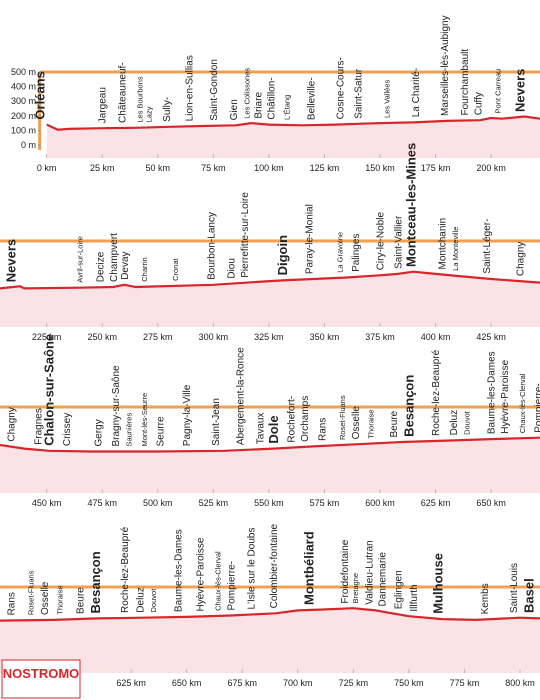 The height and width of the screenshot is (700, 540). What do you see at coordinates (23, 116) in the screenshot?
I see `y-tick-label: 200 m` at bounding box center [23, 116].